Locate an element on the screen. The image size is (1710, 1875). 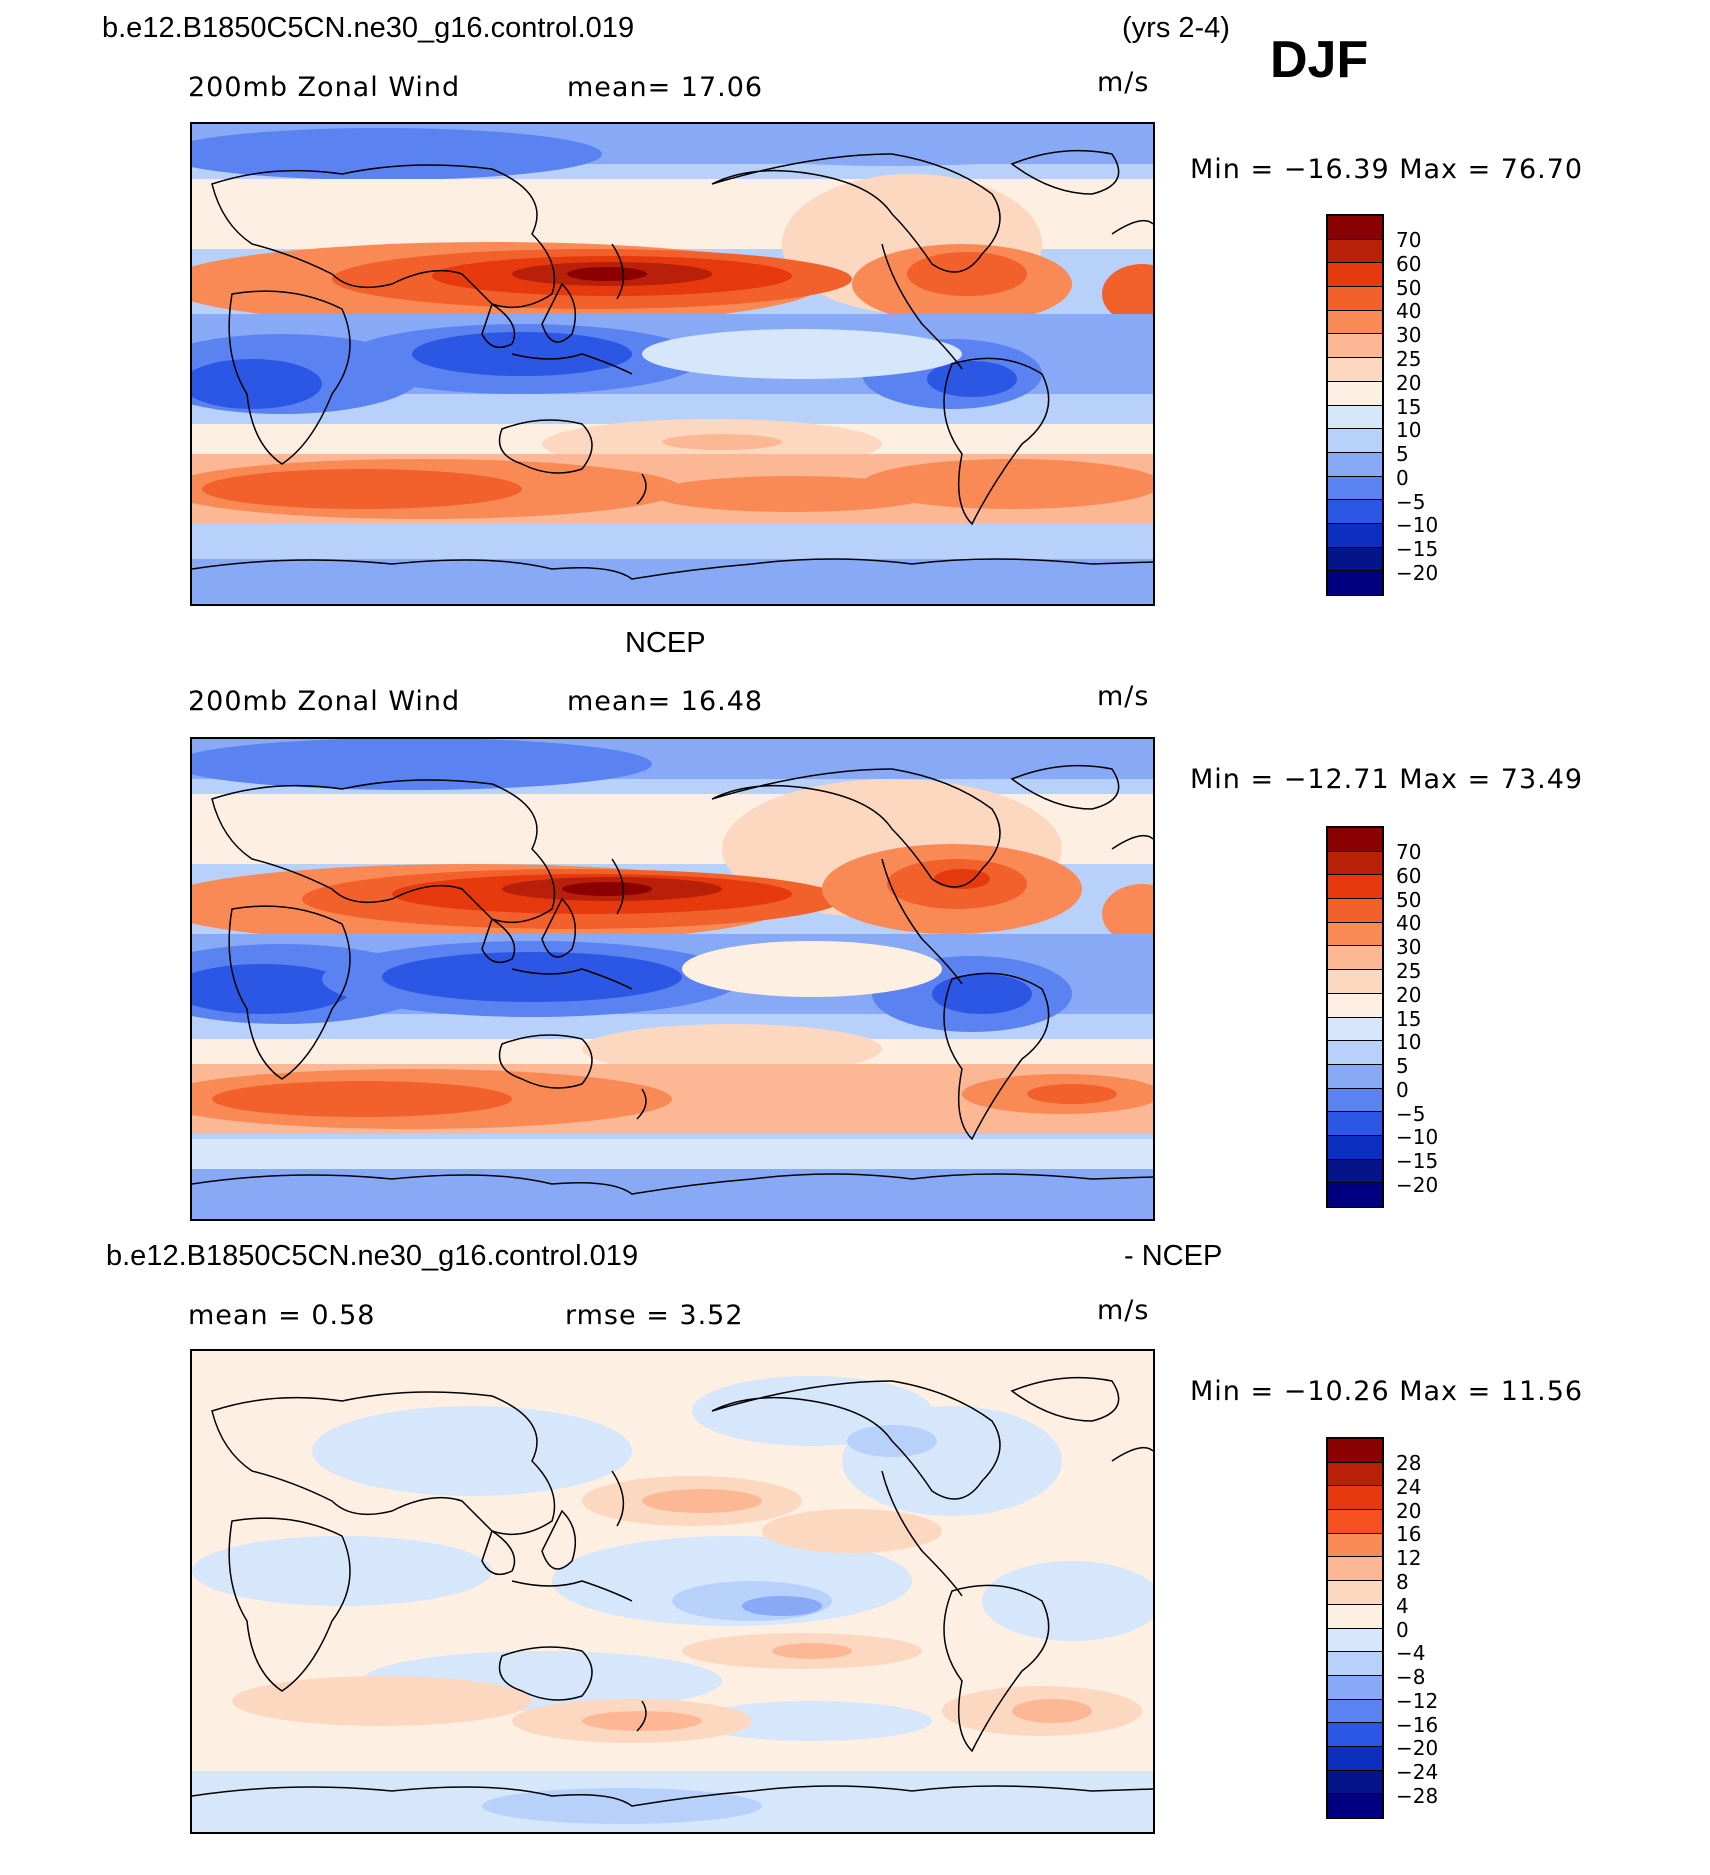
panel3-cbar-label: 28 is located at coordinates (1409, 1463).